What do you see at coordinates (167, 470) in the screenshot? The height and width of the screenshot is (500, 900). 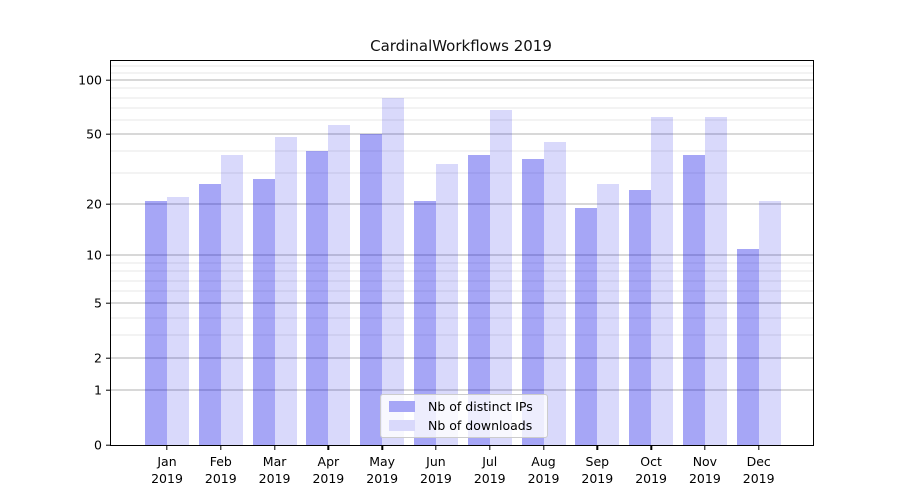 I see `x-tick-label-jan: Jan 2019` at bounding box center [167, 470].